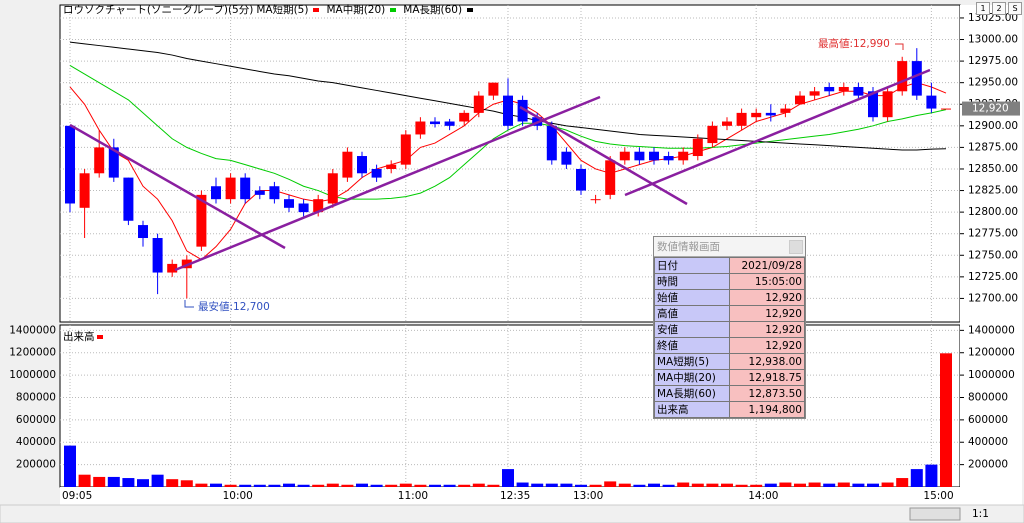 The width and height of the screenshot is (1024, 523). What do you see at coordinates (993, 147) in the screenshot?
I see `y-tick-label: 12875.00` at bounding box center [993, 147].